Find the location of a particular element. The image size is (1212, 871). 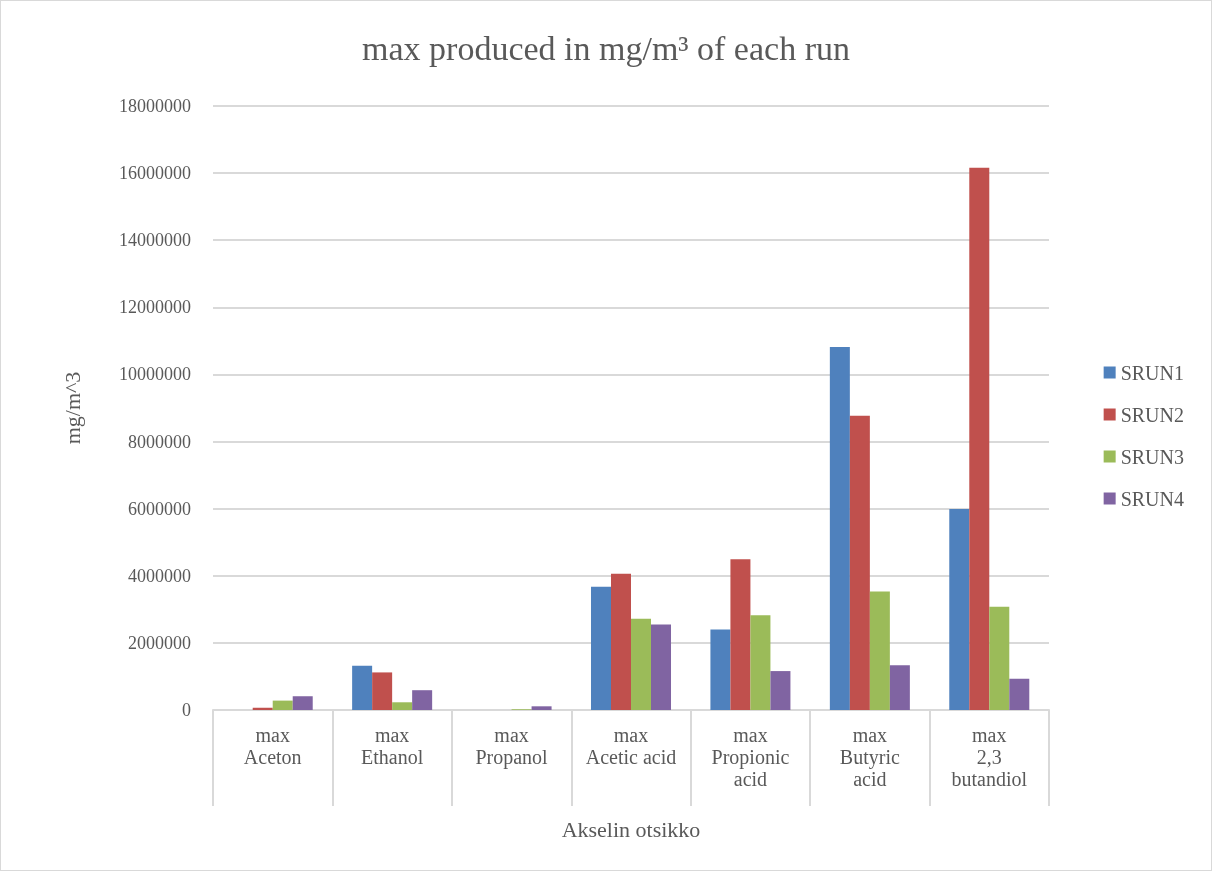

y-tick-label: 4000000 is located at coordinates (159, 575).